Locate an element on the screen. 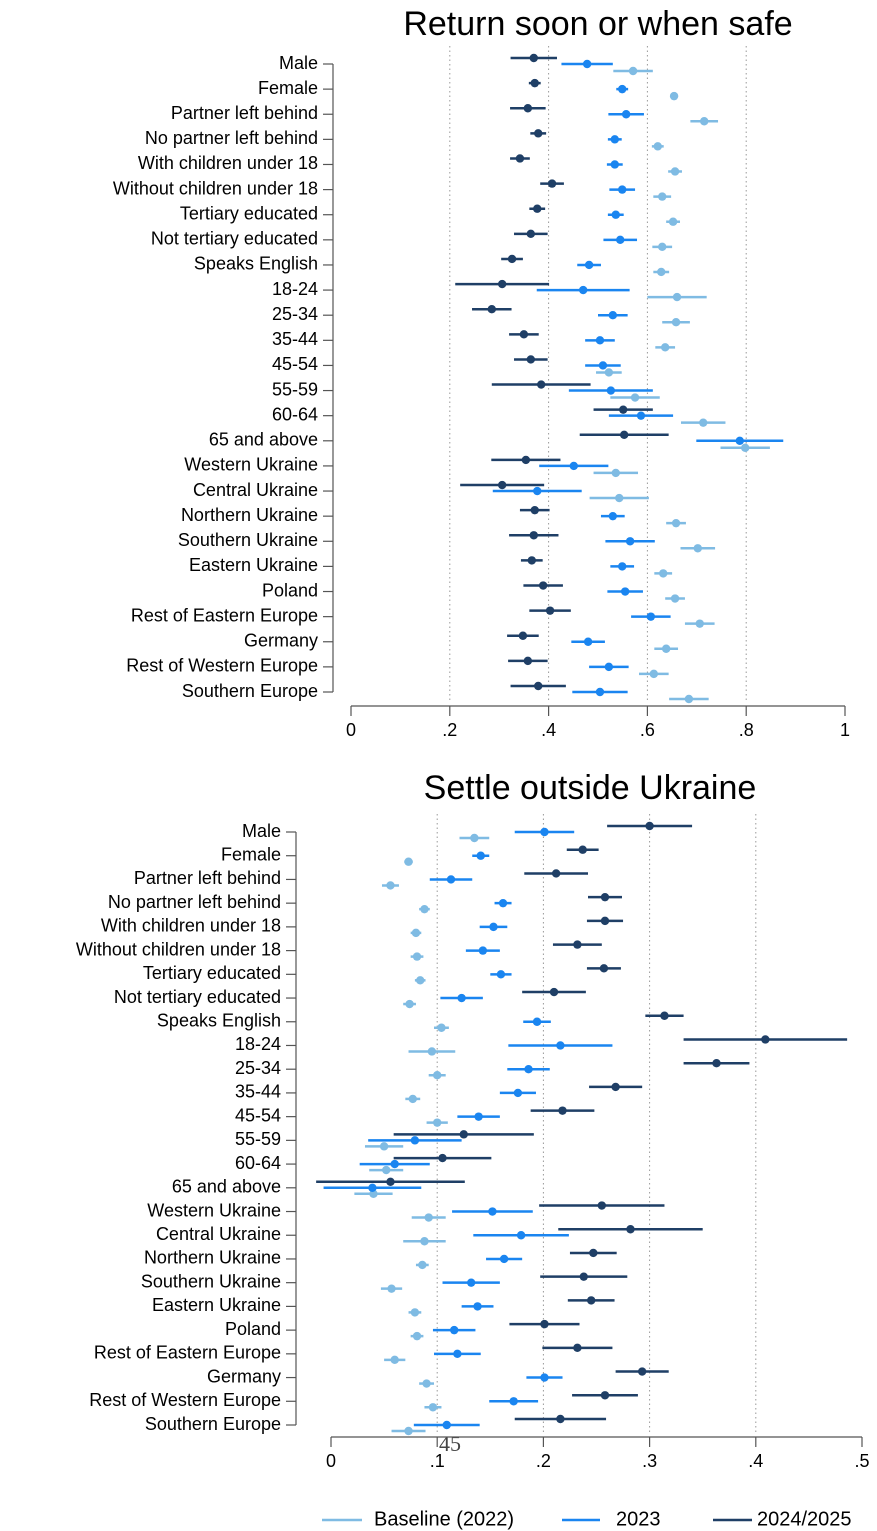  x-tick-label: .1 is located at coordinates (437, 1461).